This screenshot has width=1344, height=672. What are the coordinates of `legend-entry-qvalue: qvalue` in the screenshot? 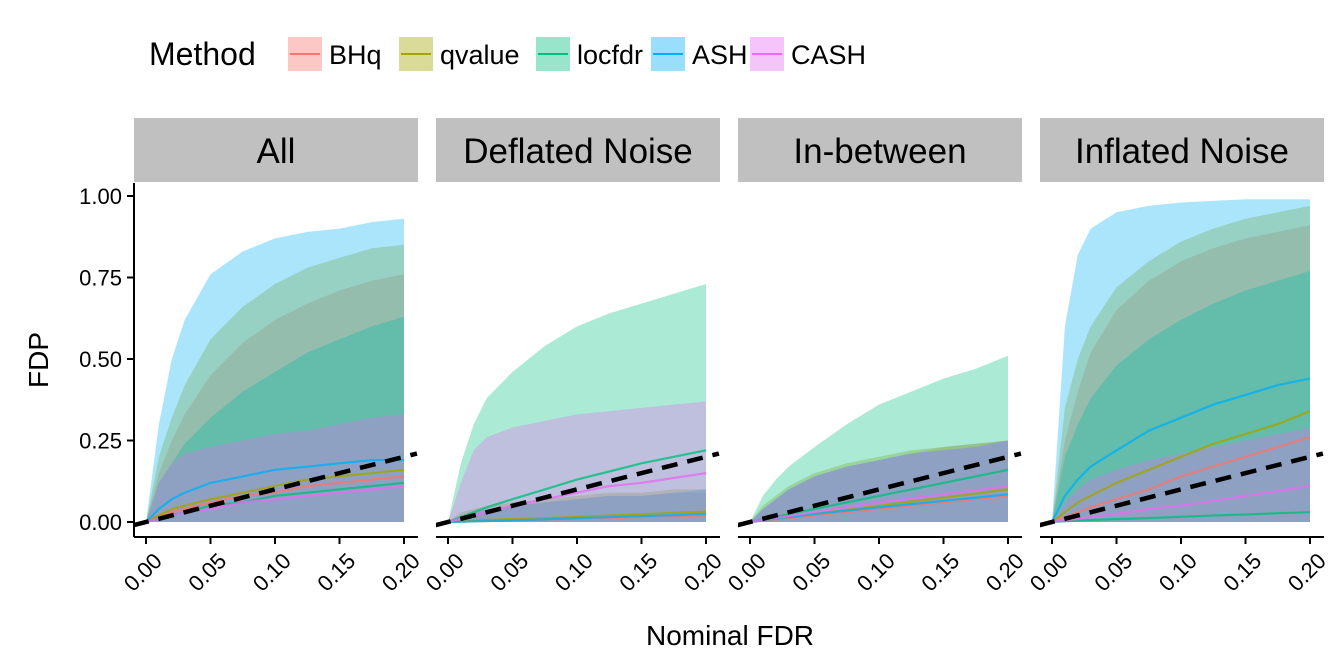 It's located at (459, 54).